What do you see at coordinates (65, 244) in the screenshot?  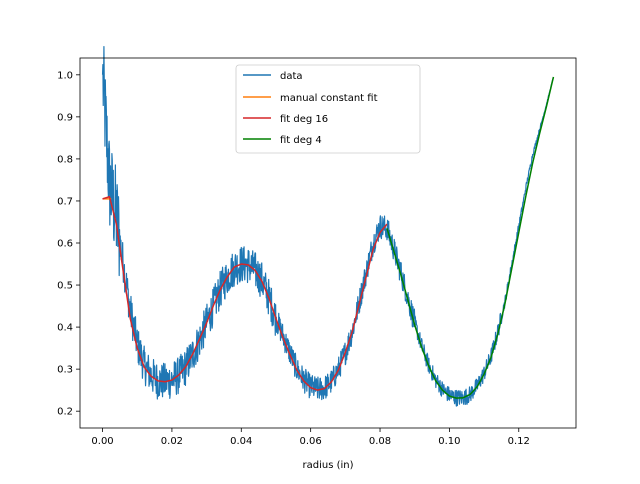 I see `y-tick-label: 0.6` at bounding box center [65, 244].